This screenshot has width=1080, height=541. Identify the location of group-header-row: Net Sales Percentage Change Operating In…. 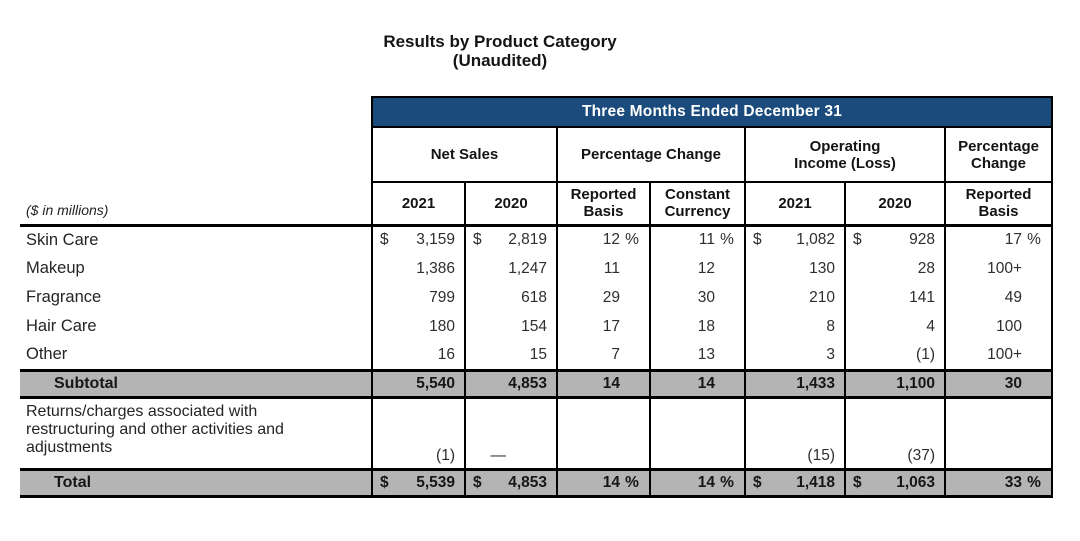
(537, 155).